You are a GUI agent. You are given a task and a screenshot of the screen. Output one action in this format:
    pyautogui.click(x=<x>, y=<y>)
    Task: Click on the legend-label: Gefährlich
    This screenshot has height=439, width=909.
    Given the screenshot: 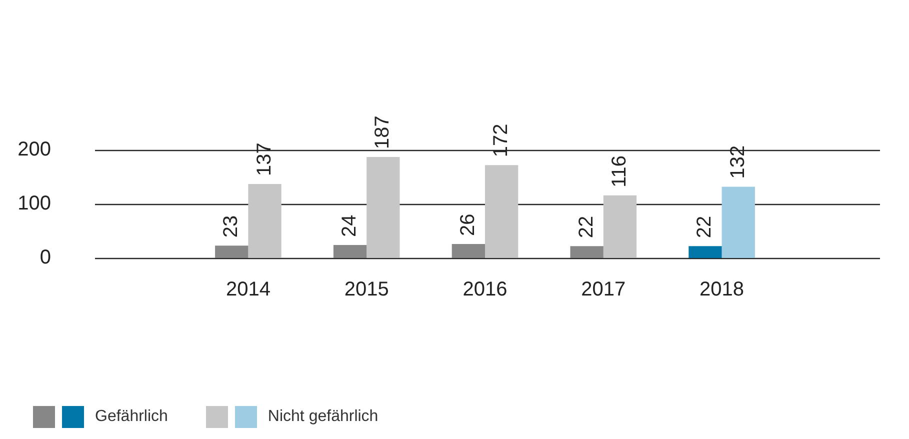 What is the action you would take?
    pyautogui.click(x=131, y=417)
    